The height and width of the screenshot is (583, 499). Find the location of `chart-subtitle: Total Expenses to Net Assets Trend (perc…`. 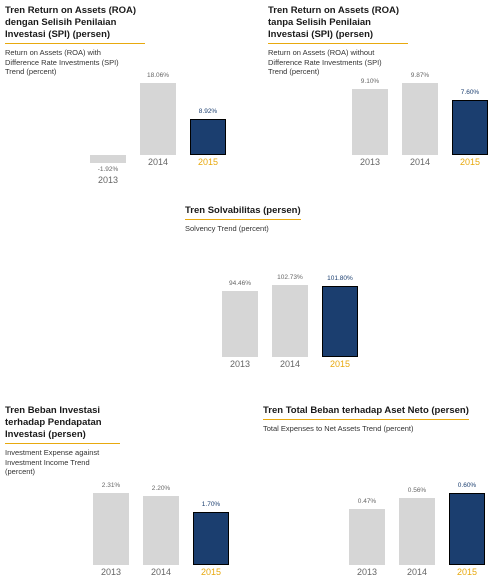

chart-subtitle: Total Expenses to Net Assets Trend (perc… is located at coordinates (338, 428).